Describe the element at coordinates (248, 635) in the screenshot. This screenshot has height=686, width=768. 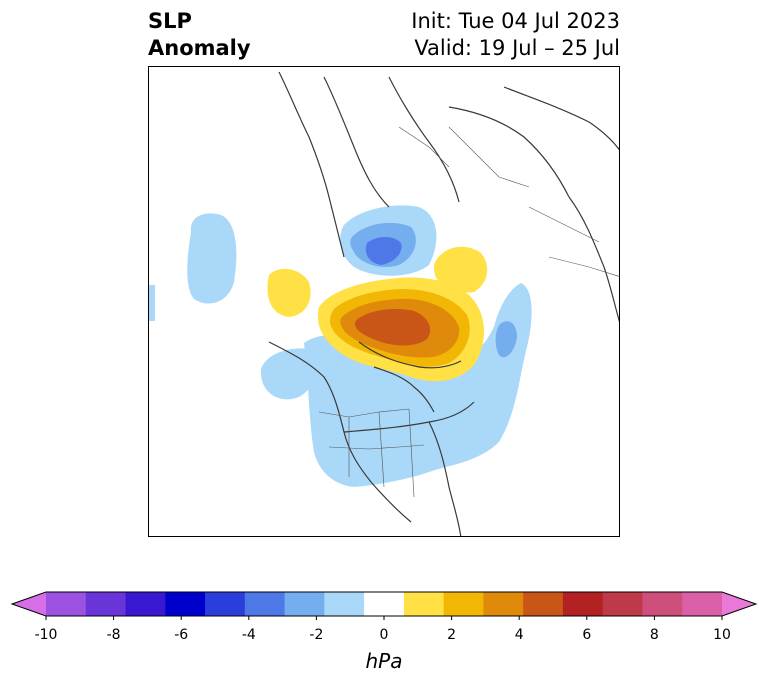
I see `colorbar-tick-label: -4` at that location.